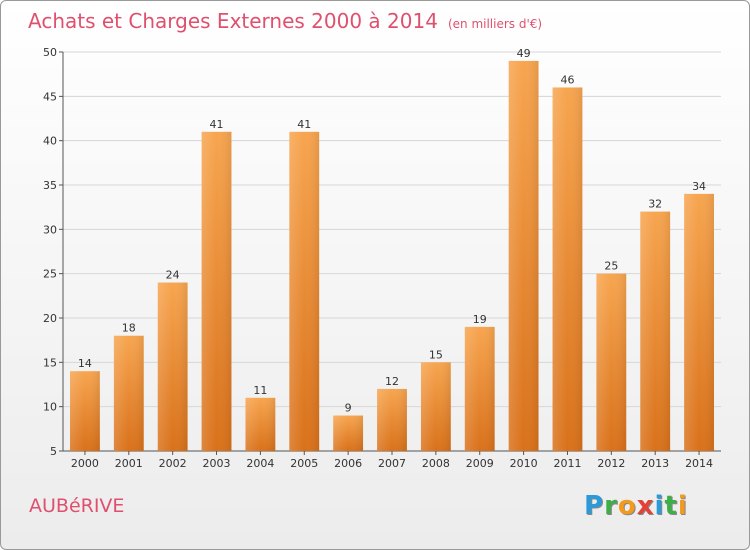  What do you see at coordinates (85, 463) in the screenshot?
I see `x-tick-label: 2000` at bounding box center [85, 463].